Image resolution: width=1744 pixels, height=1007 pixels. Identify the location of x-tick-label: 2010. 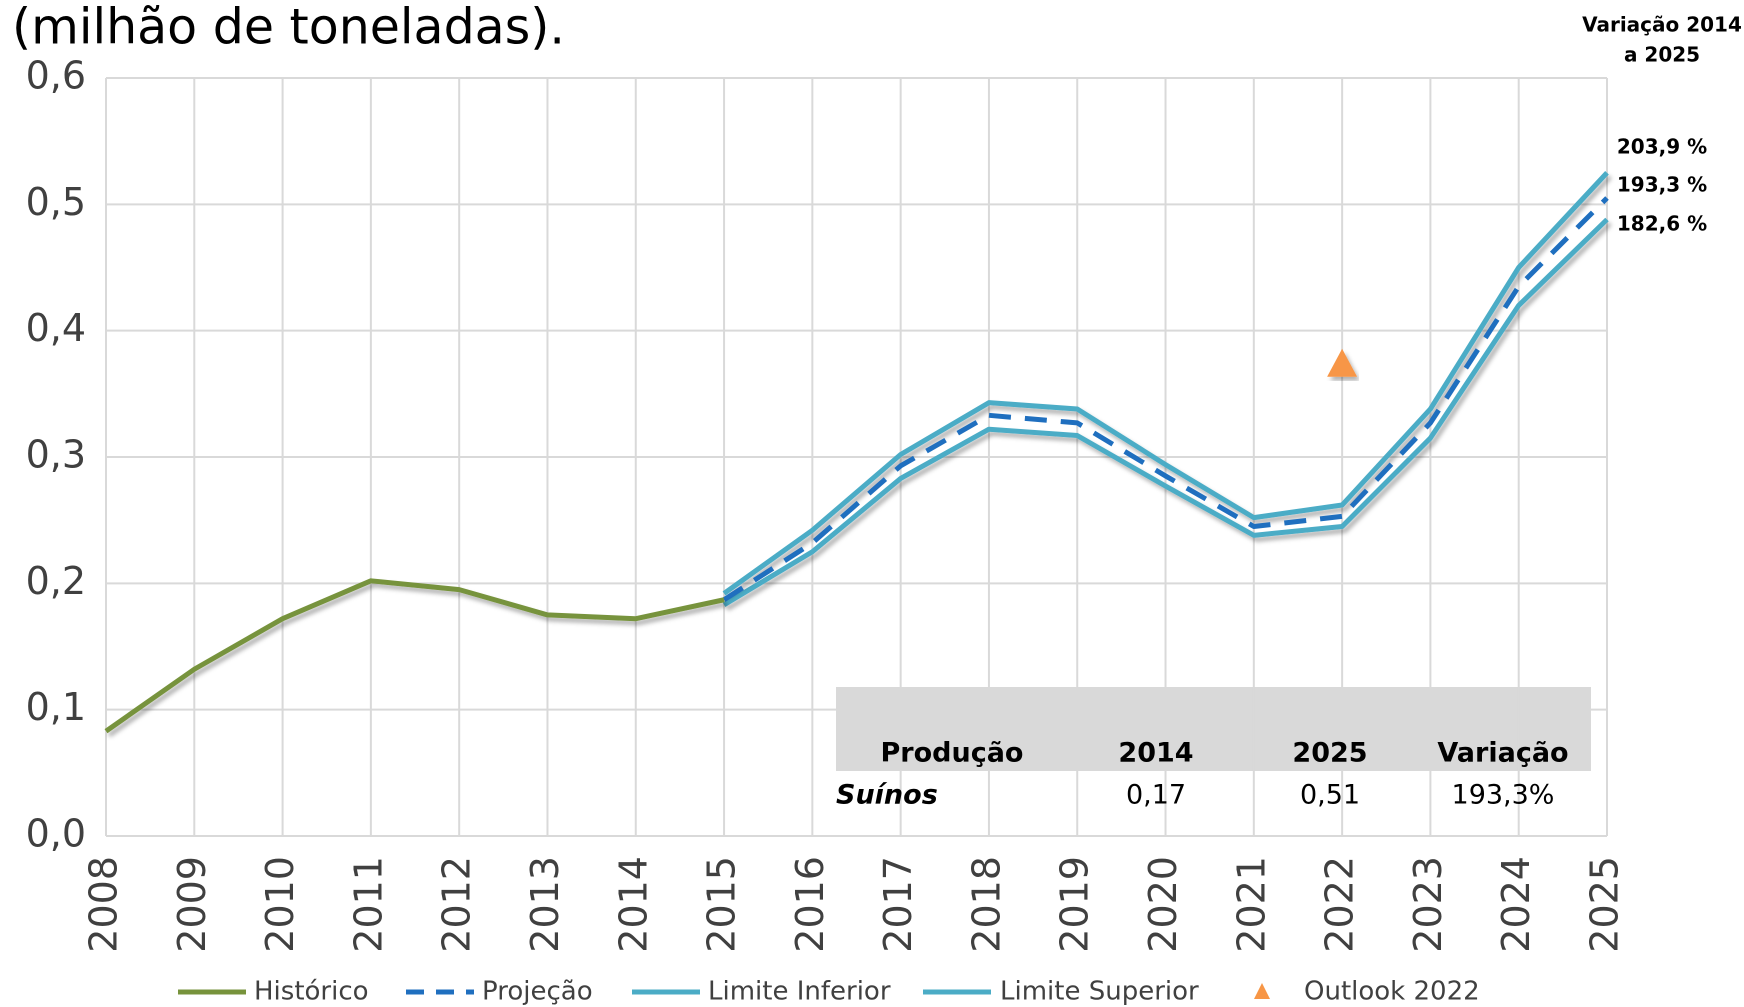
(280, 904).